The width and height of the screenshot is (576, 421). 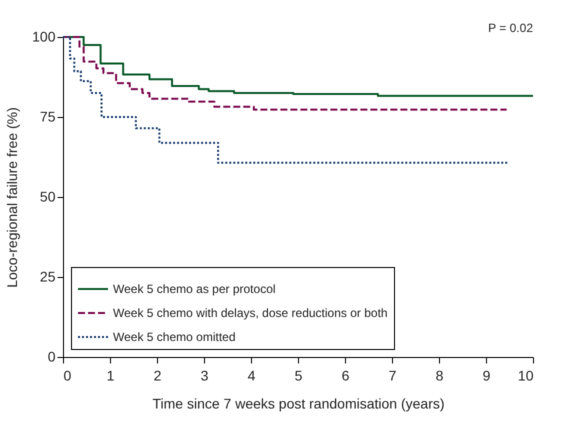 What do you see at coordinates (194, 289) in the screenshot?
I see `legend-label: Week 5 chemo as per protocol` at bounding box center [194, 289].